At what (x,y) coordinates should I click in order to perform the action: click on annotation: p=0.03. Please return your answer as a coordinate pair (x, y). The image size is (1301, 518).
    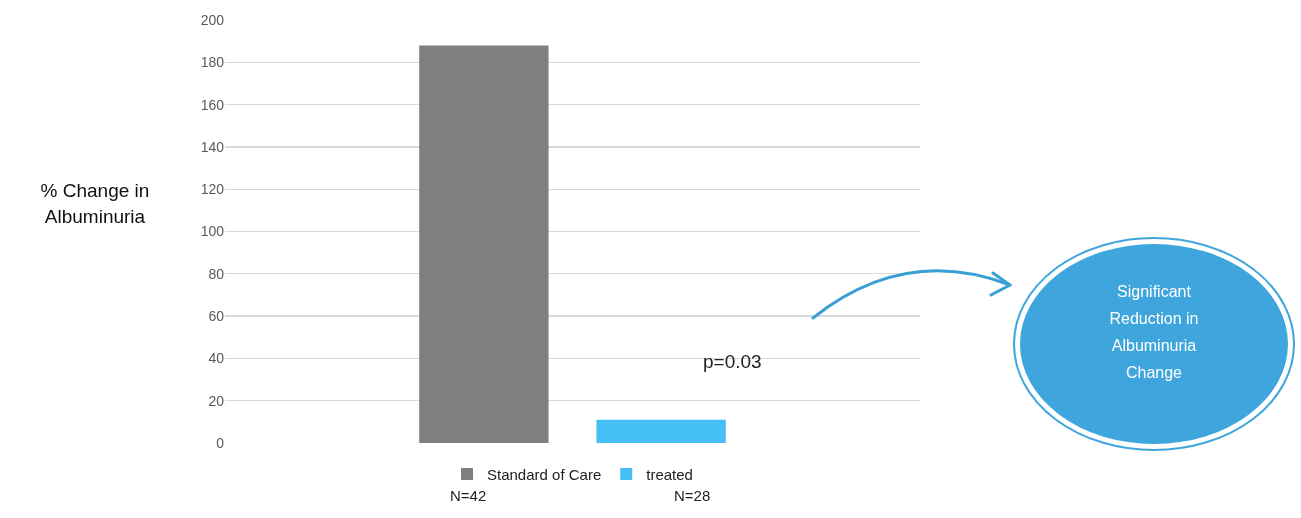
    Looking at the image, I should click on (732, 361).